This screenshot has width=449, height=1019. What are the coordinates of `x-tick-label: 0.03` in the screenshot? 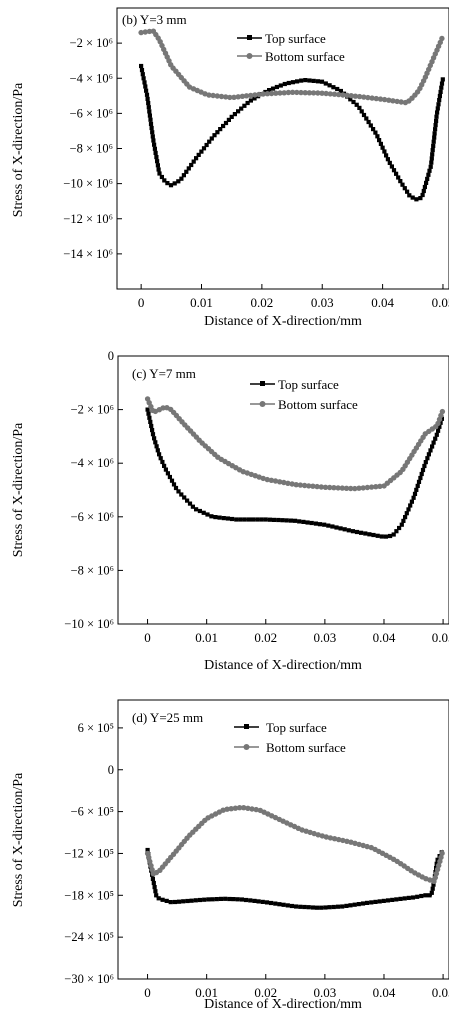 It's located at (325, 992).